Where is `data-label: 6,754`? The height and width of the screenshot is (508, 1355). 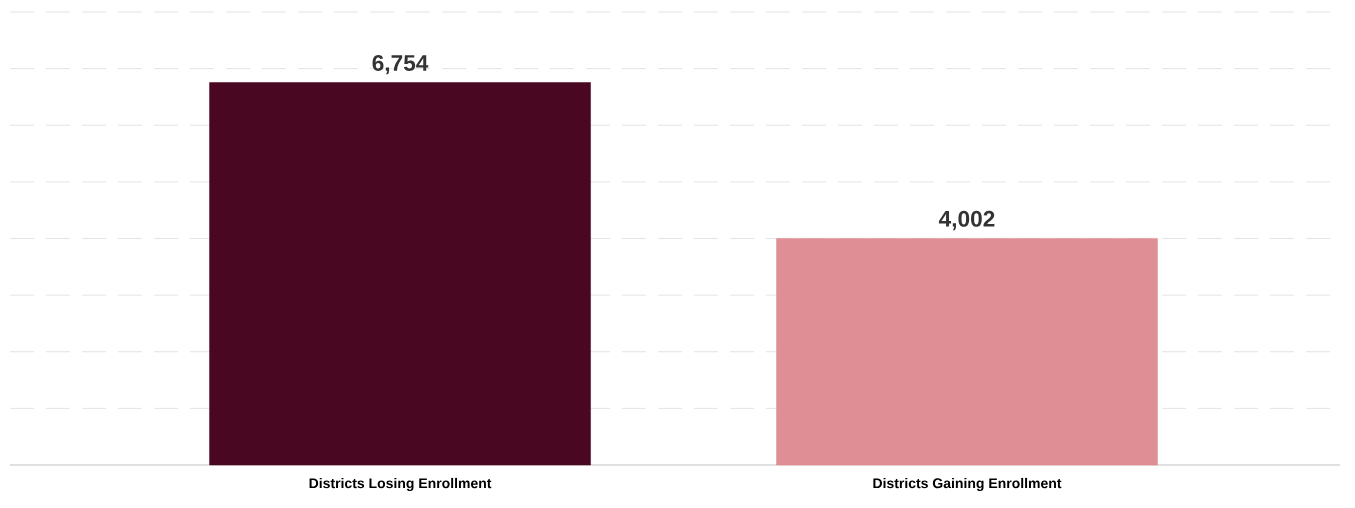 data-label: 6,754 is located at coordinates (400, 64).